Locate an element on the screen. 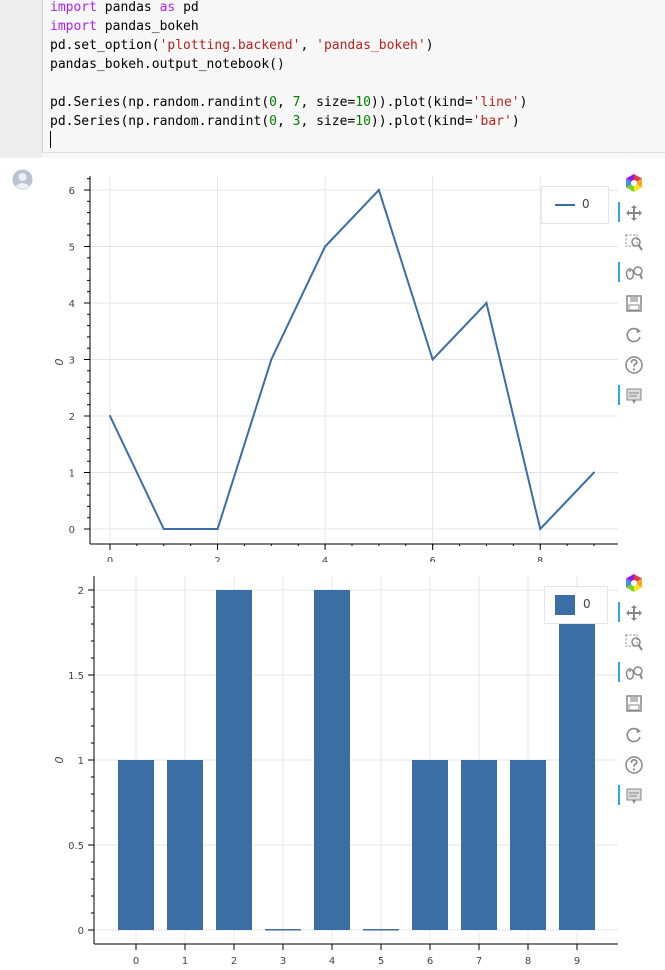 This screenshot has width=665, height=970. code-token: 'line' is located at coordinates (496, 102).